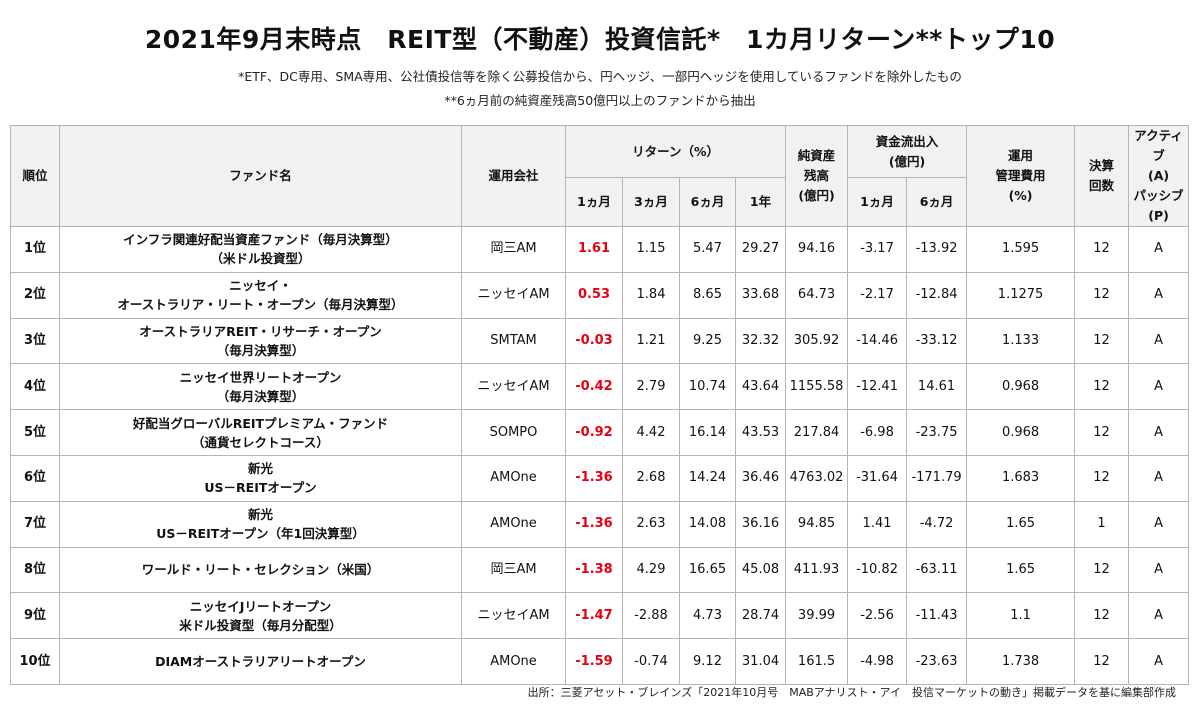 The image size is (1200, 709). I want to click on fund-name-line: US－REITオープン（年1回決算型）, so click(260, 534).